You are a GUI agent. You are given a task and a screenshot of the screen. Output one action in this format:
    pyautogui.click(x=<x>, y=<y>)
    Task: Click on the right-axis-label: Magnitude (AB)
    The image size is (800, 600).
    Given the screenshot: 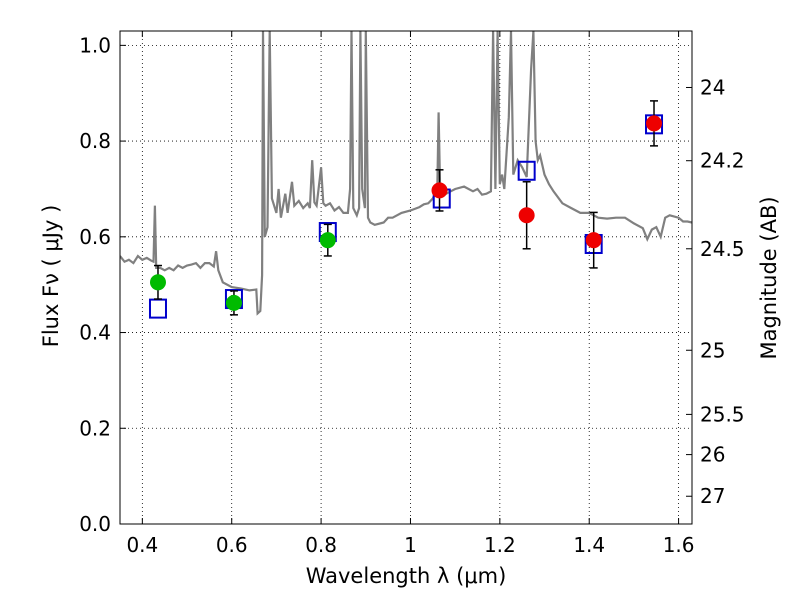 What is the action you would take?
    pyautogui.click(x=769, y=277)
    